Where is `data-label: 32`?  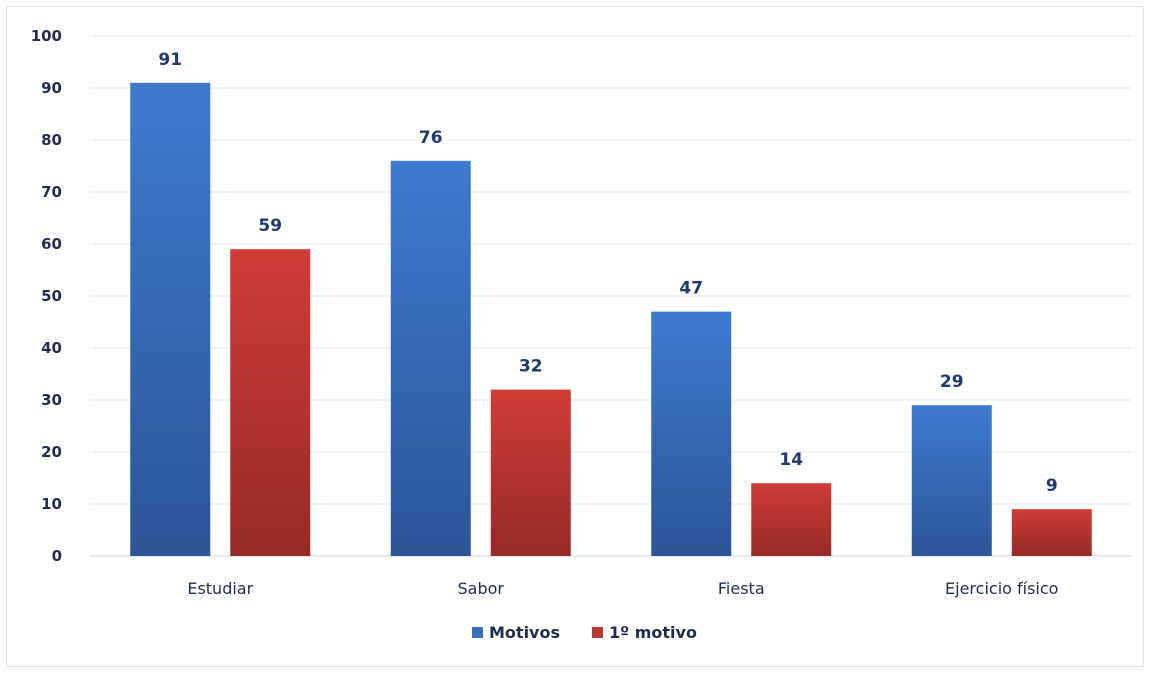
data-label: 32 is located at coordinates (531, 367).